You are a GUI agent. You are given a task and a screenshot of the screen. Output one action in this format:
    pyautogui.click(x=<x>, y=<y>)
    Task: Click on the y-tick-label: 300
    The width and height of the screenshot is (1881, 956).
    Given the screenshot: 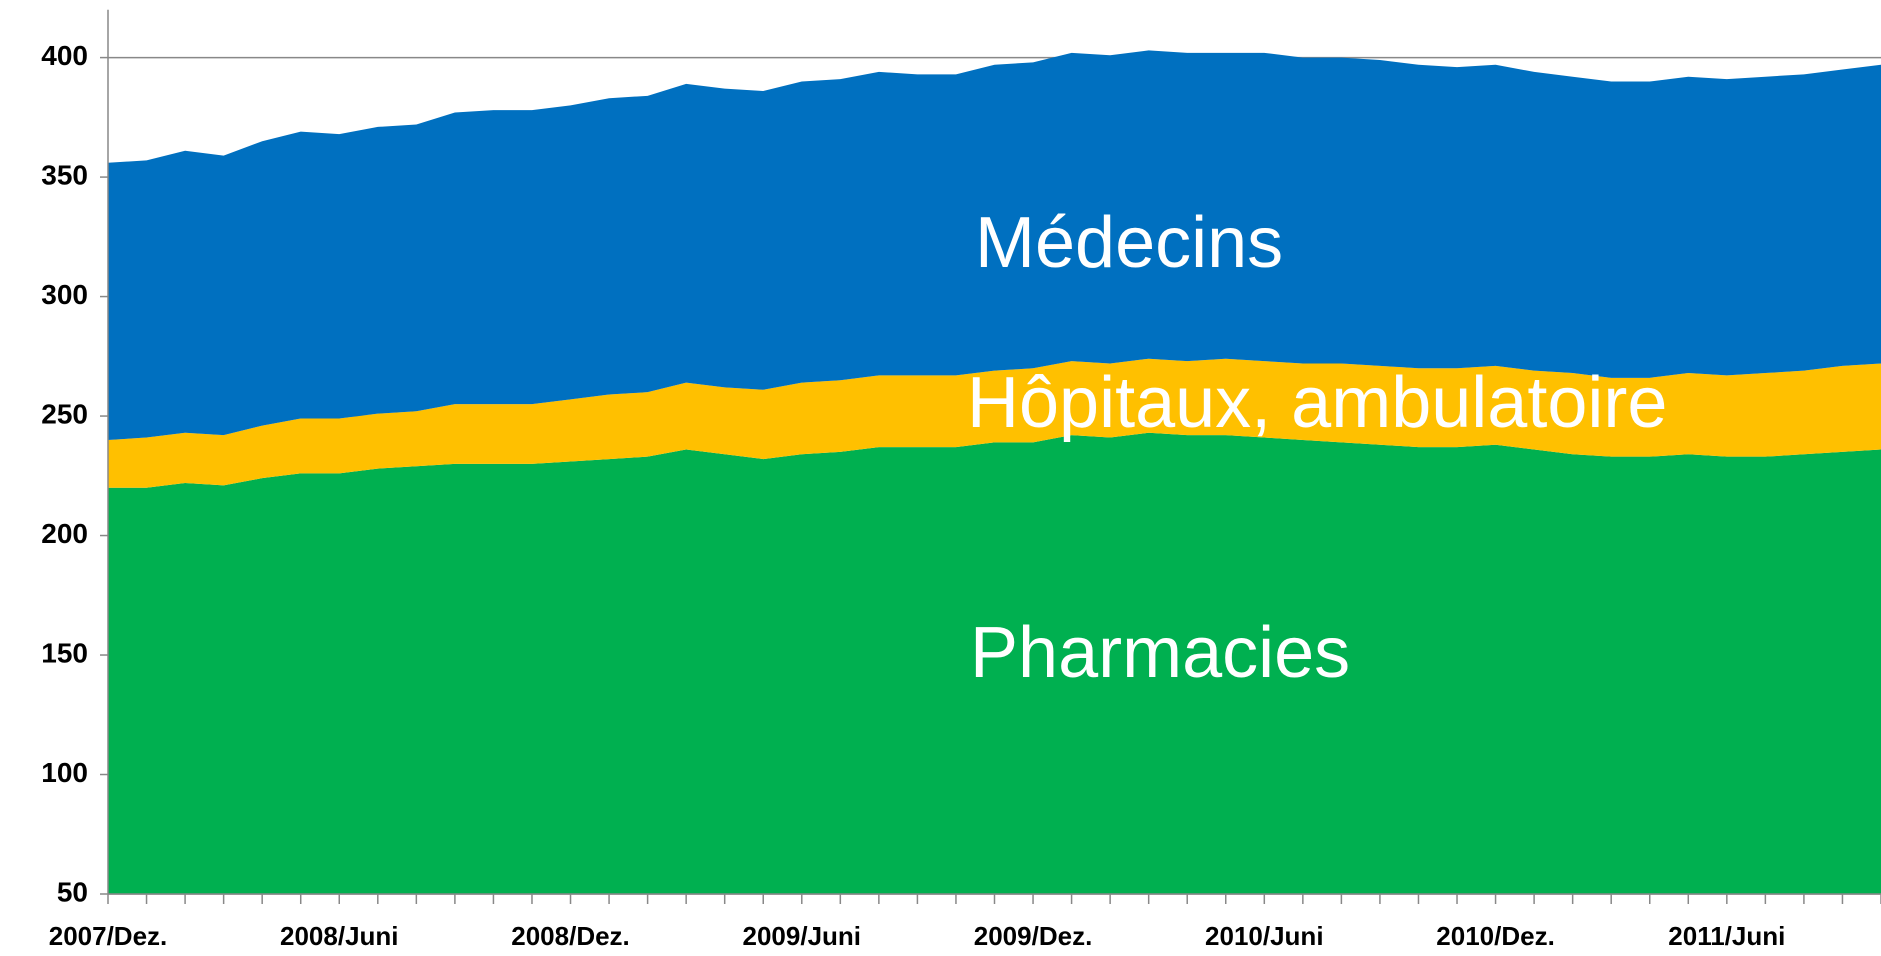 What is the action you would take?
    pyautogui.click(x=64, y=294)
    